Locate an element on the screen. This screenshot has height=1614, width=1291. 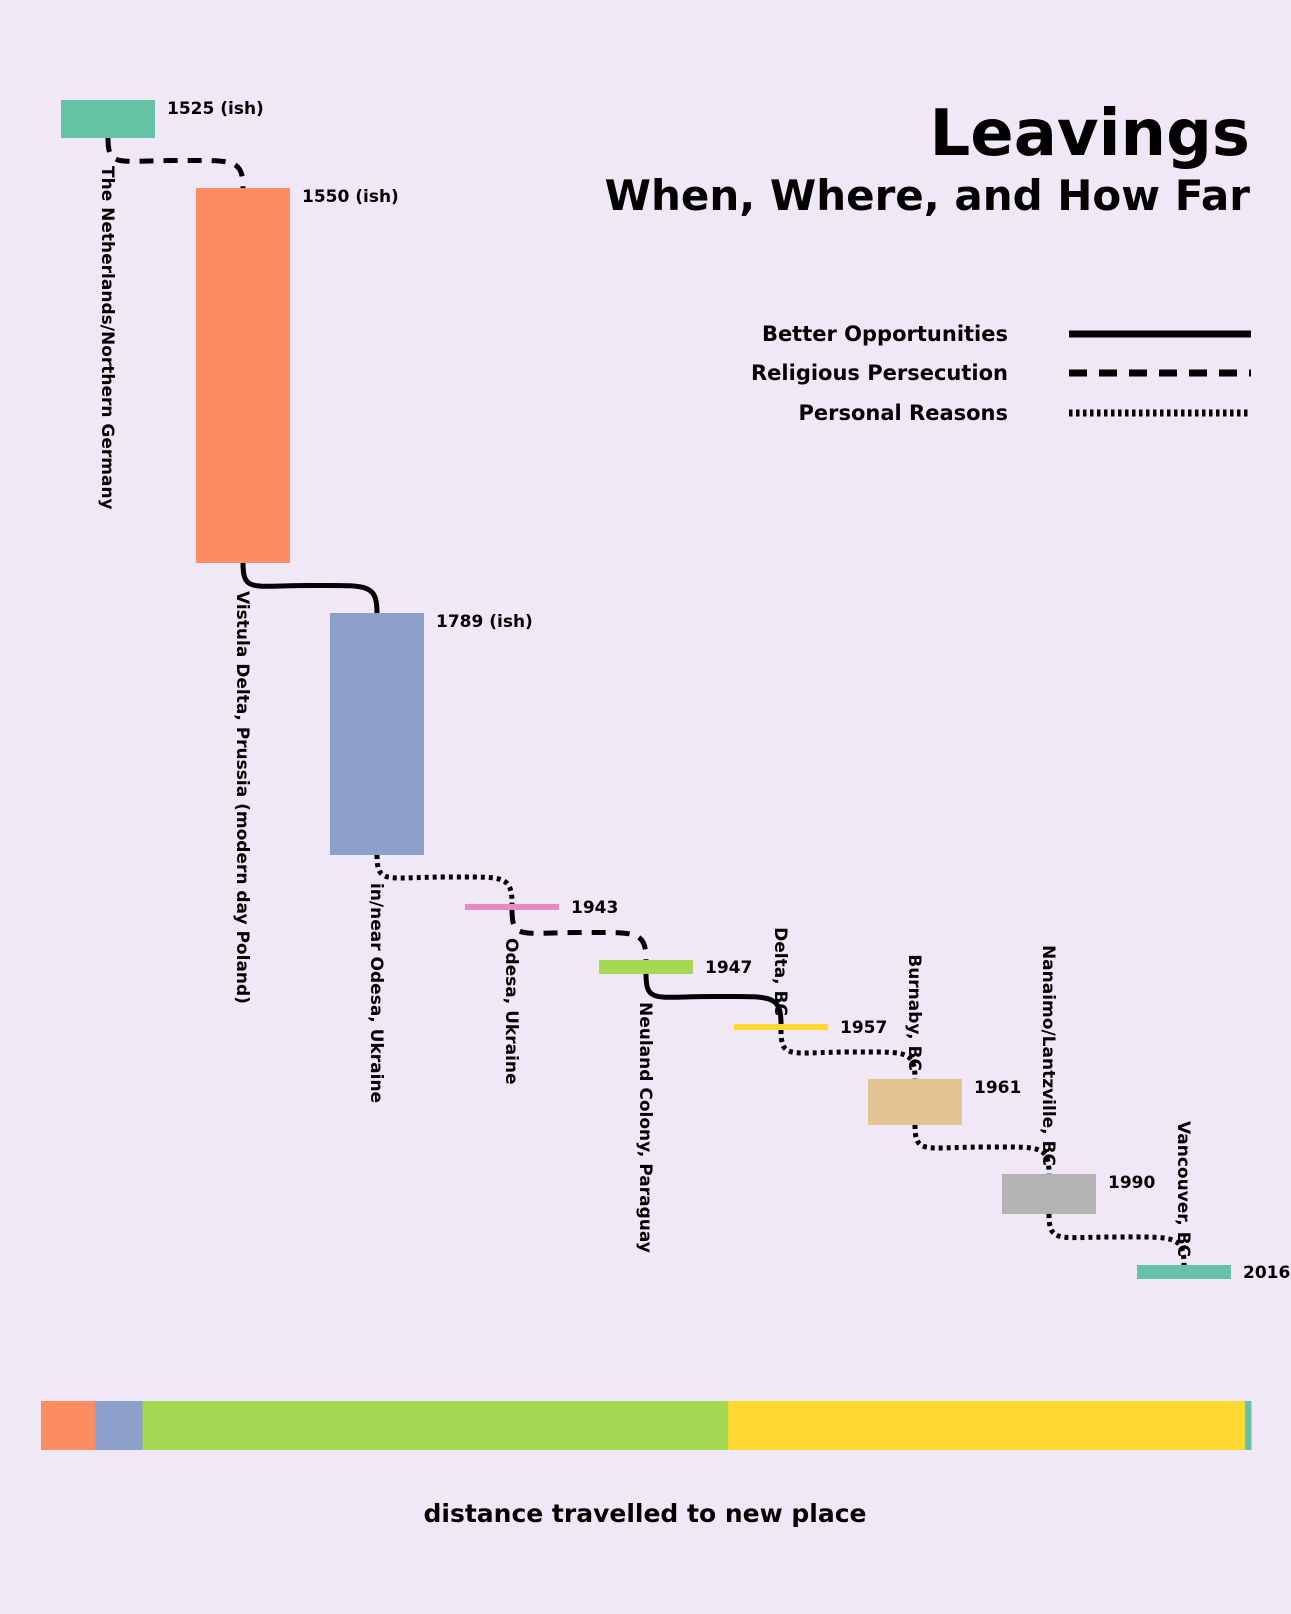
place-label-odesa-ukraine: Odesa, Ukraine is located at coordinates (511, 1011).